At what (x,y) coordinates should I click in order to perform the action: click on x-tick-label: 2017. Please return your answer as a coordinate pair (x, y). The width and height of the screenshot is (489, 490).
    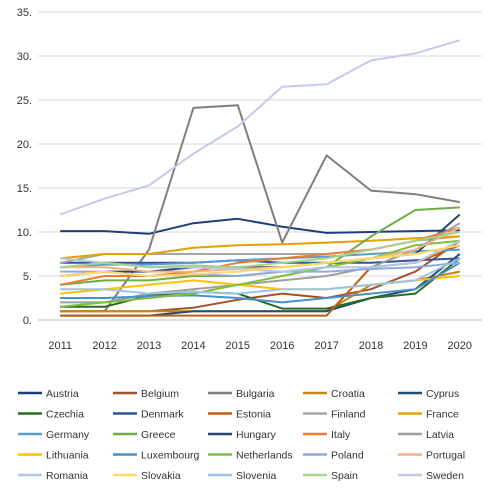
    Looking at the image, I should click on (326, 346).